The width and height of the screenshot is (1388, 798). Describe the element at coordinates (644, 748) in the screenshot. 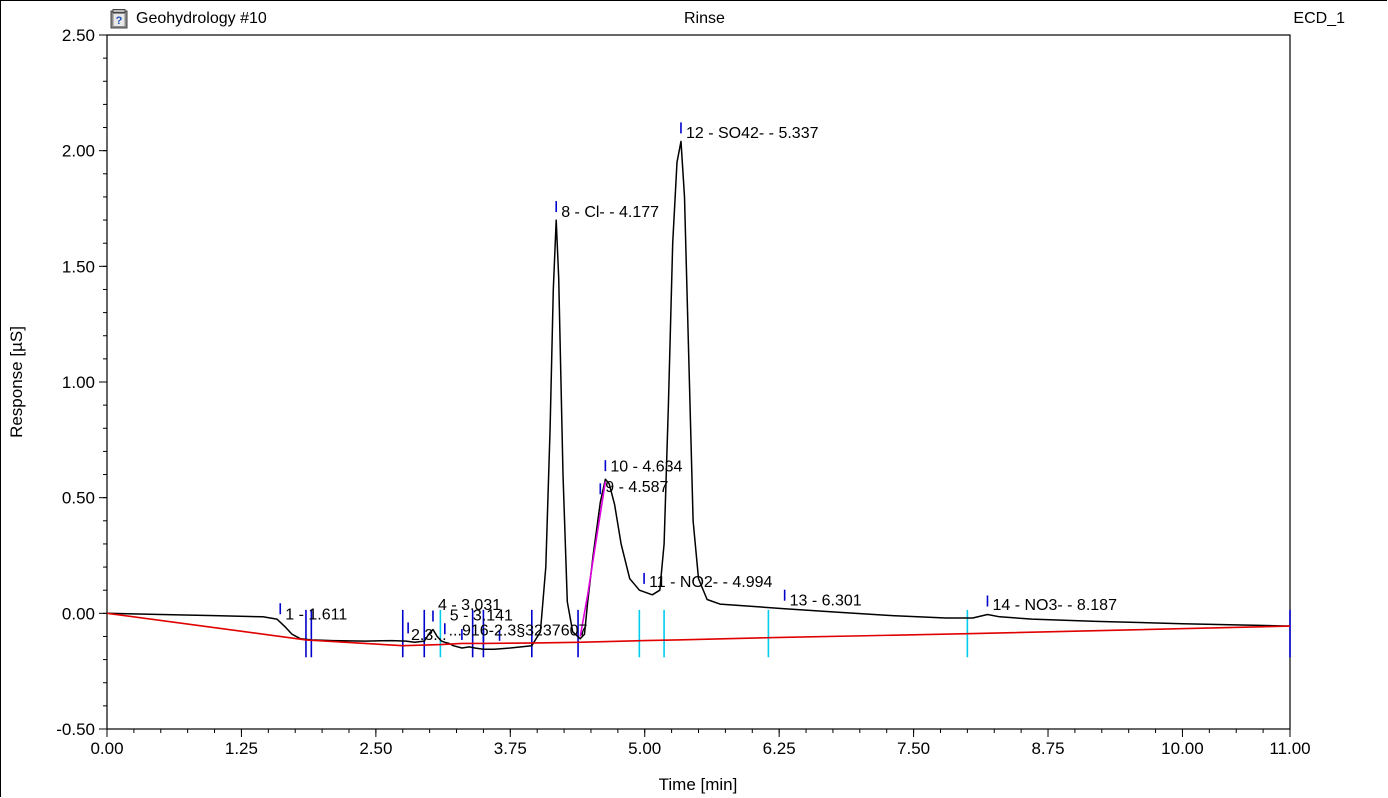

I see `x-tick-label: 5.00` at that location.